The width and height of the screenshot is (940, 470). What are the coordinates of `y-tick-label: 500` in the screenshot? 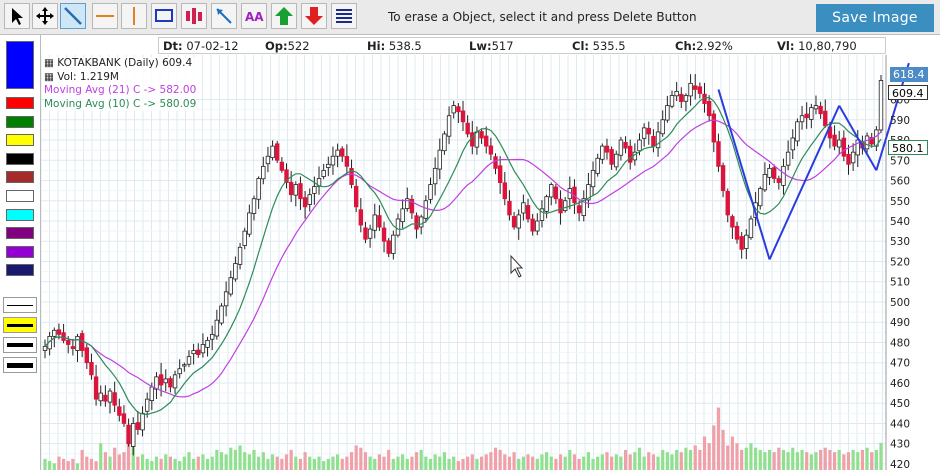 It's located at (900, 303).